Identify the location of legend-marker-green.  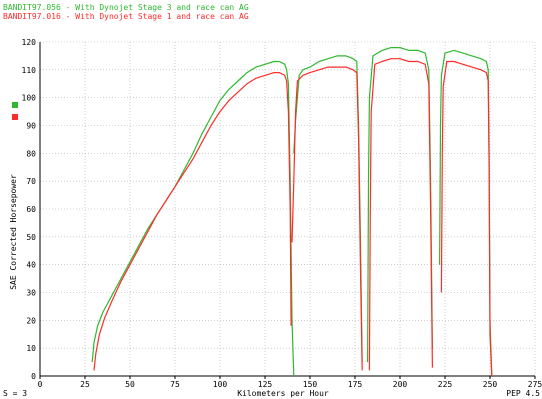
(15, 105).